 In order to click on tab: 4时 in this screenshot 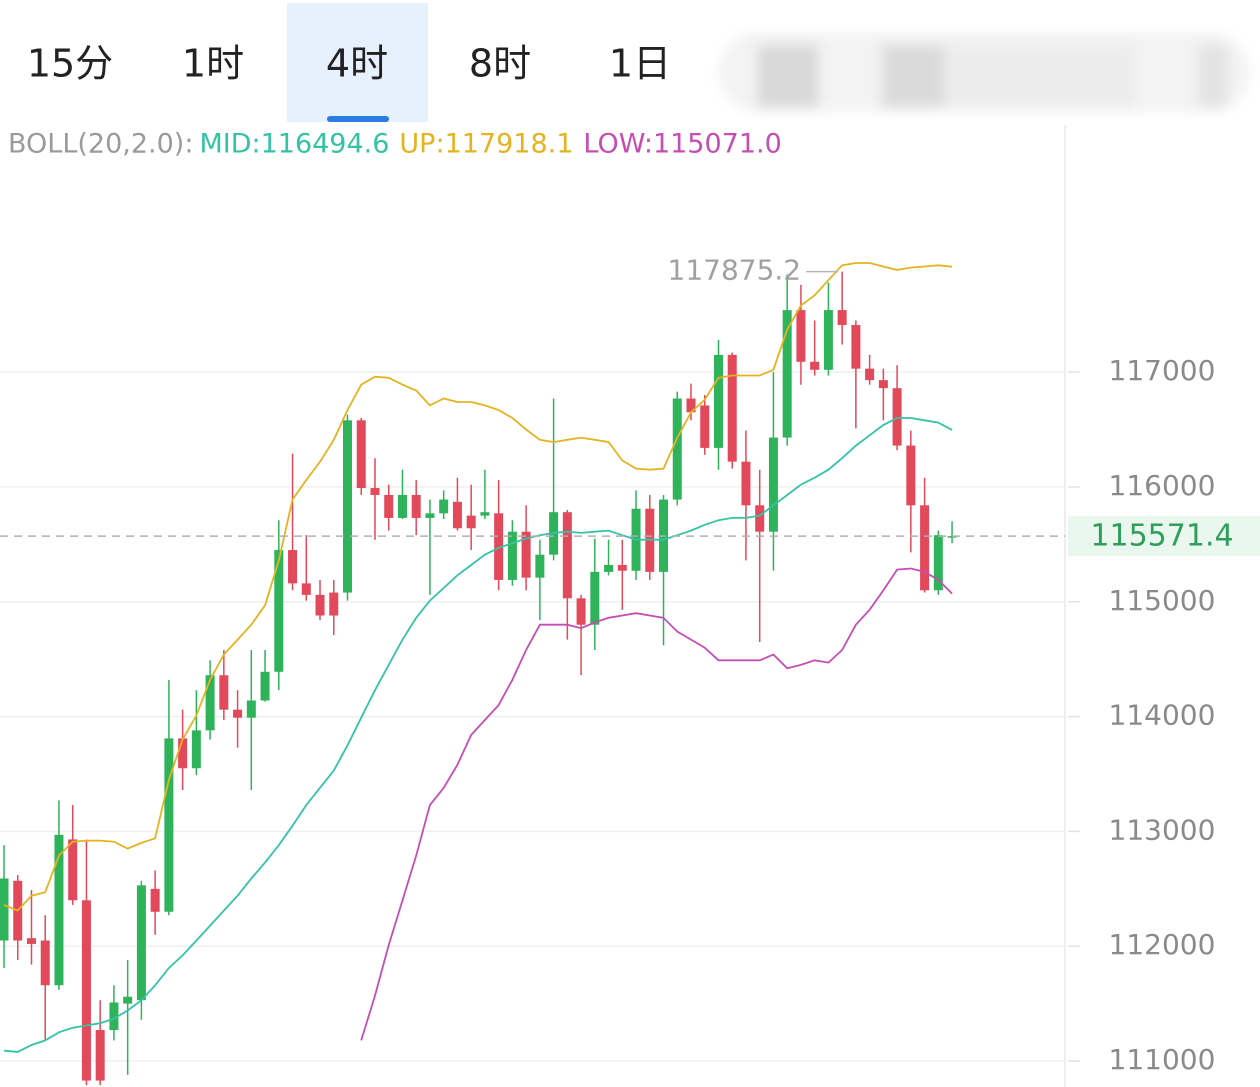, I will do `click(357, 64)`.